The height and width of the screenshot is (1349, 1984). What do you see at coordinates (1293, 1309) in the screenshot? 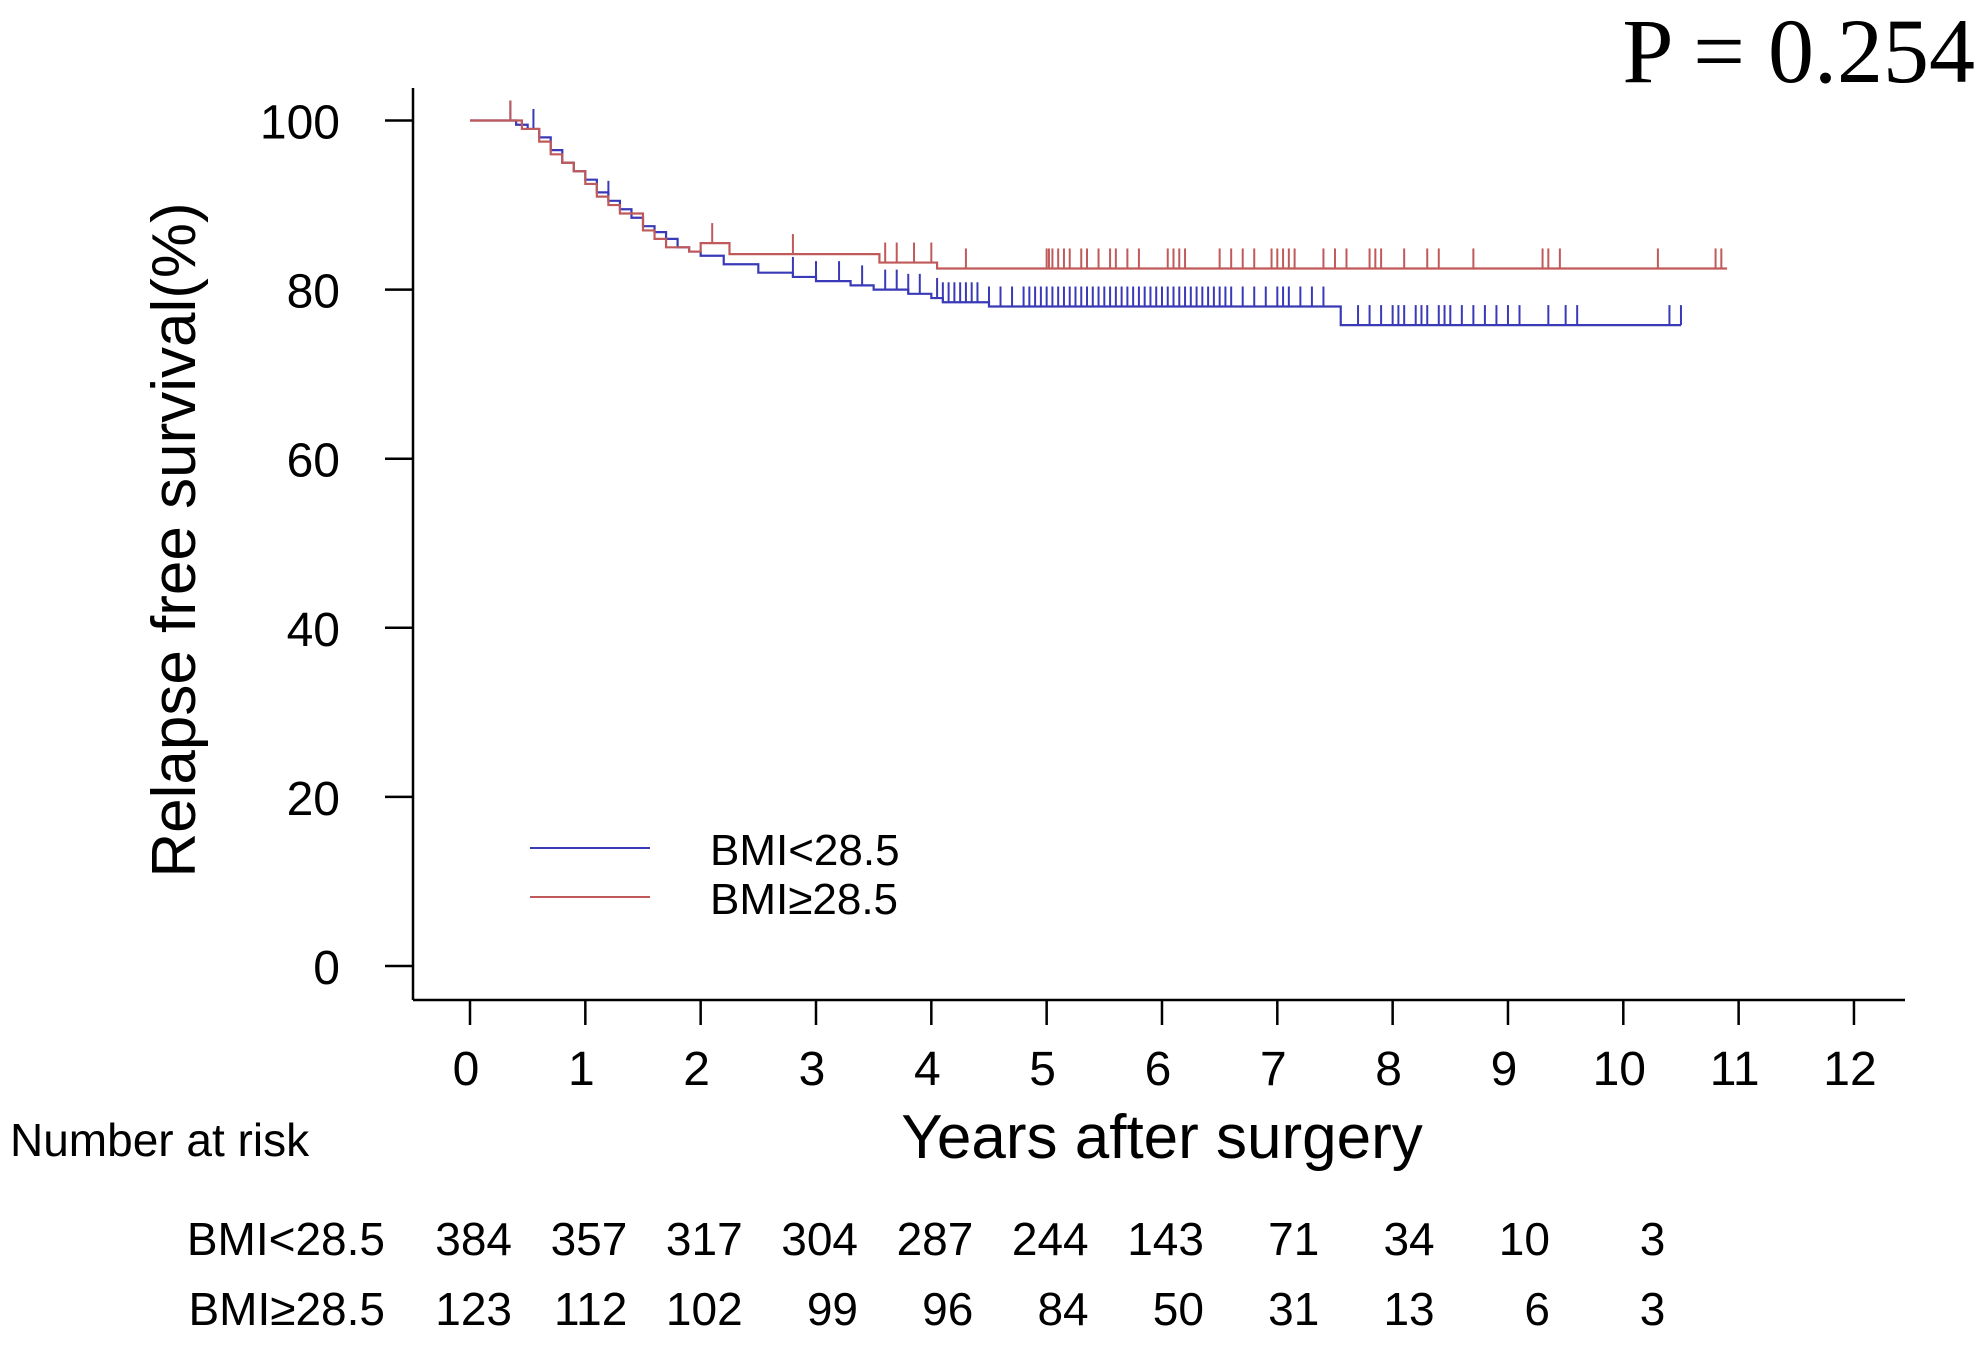
I see `risk-value: 31` at bounding box center [1293, 1309].